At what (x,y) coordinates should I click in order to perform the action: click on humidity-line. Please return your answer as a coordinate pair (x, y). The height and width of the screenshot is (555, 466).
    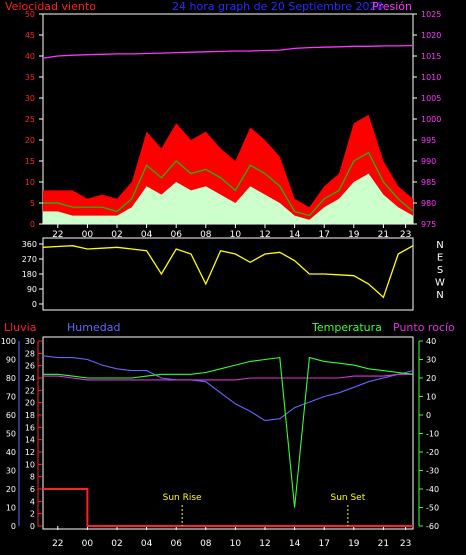
    Looking at the image, I should click on (228, 388).